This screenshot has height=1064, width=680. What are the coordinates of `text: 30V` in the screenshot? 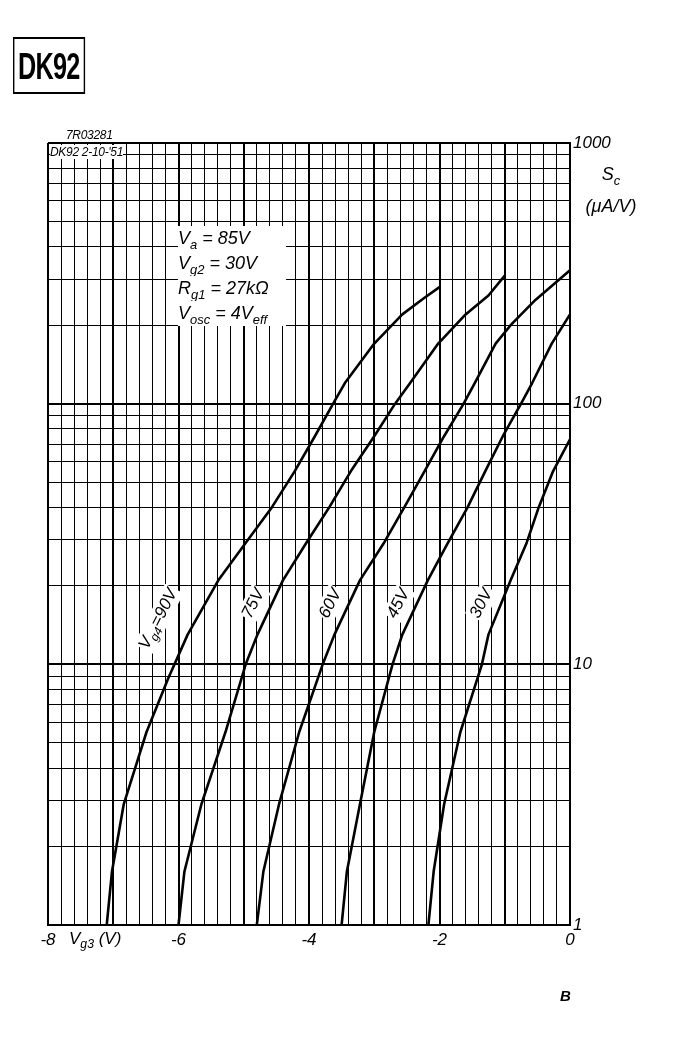 It's located at (482, 603).